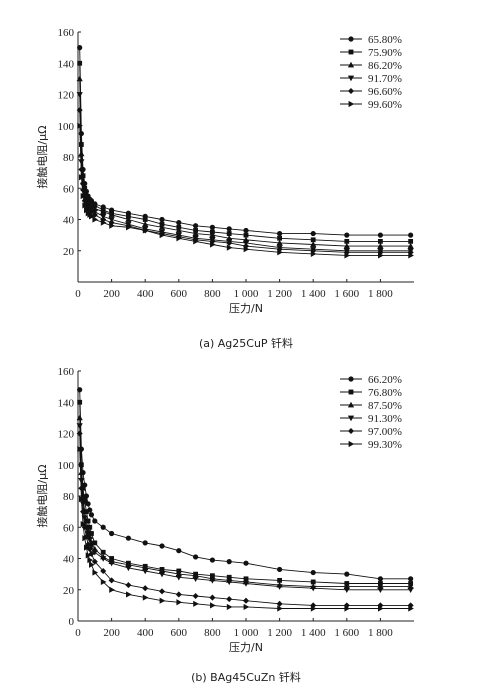 This screenshot has height=688, width=492. I want to click on x-axis-title: 压力/N, so click(246, 308).